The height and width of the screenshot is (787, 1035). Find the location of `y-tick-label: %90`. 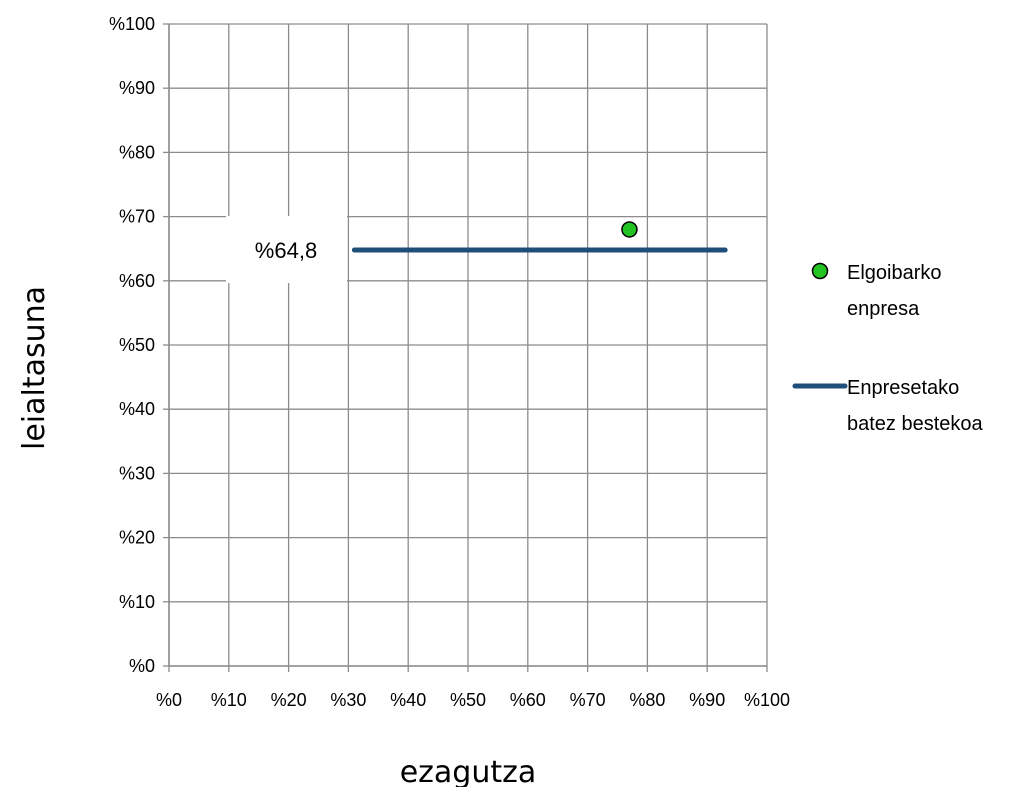

y-tick-label: %90 is located at coordinates (137, 88).